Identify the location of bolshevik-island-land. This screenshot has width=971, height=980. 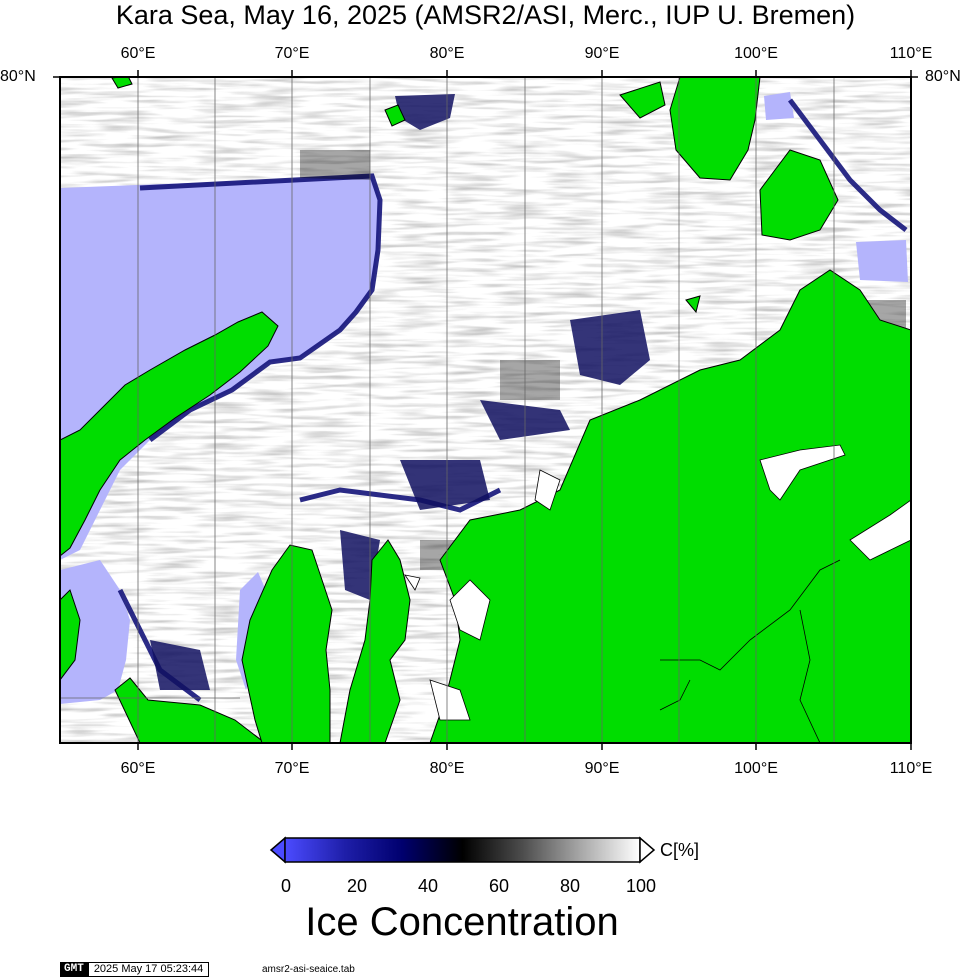
(799, 195).